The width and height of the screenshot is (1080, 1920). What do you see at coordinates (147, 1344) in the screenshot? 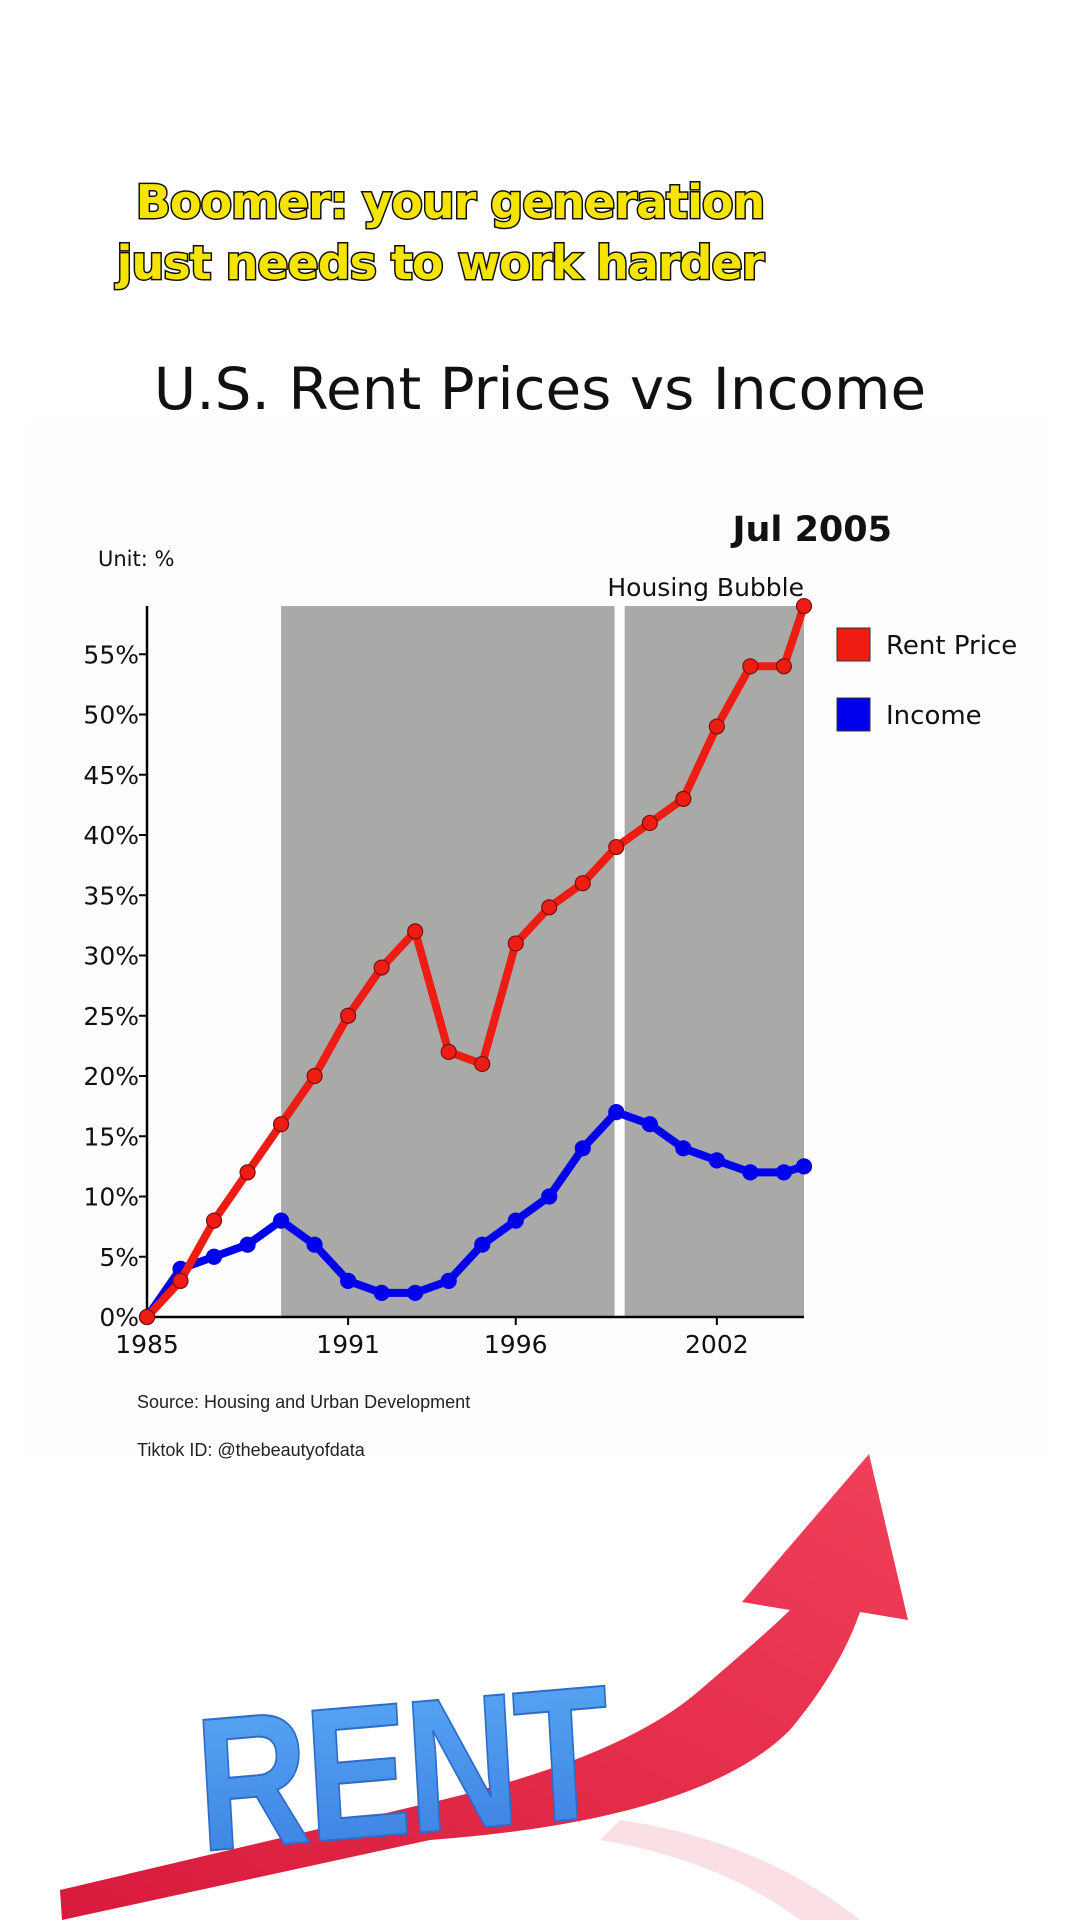
I see `x-tick-label: 1985` at bounding box center [147, 1344].